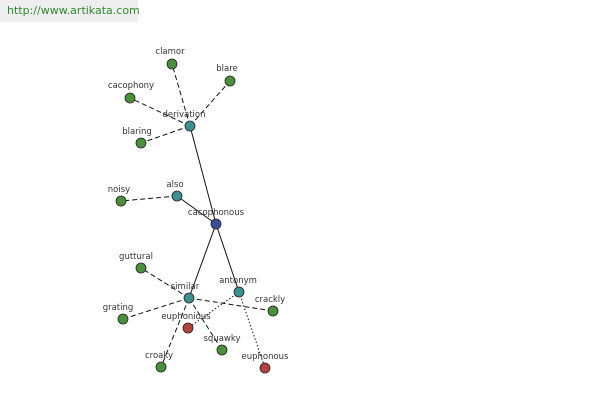 This screenshot has height=400, width=600. What do you see at coordinates (231, 304) in the screenshot?
I see `edge-similar-crackly` at bounding box center [231, 304].